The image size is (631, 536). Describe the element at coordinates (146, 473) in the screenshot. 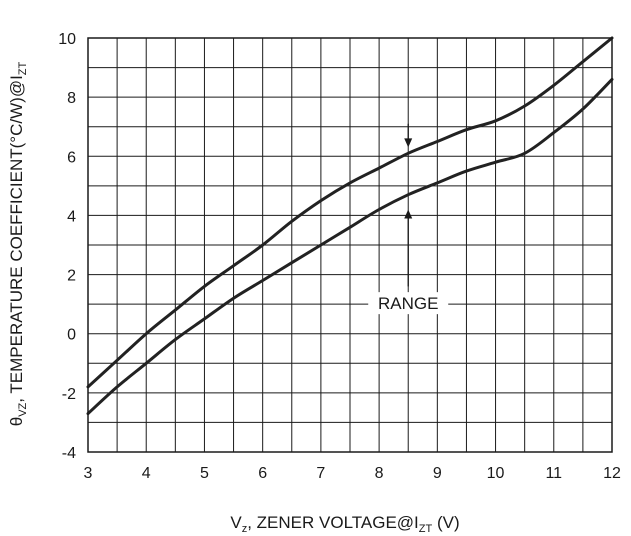

I see `x-tick-label: 4` at that location.